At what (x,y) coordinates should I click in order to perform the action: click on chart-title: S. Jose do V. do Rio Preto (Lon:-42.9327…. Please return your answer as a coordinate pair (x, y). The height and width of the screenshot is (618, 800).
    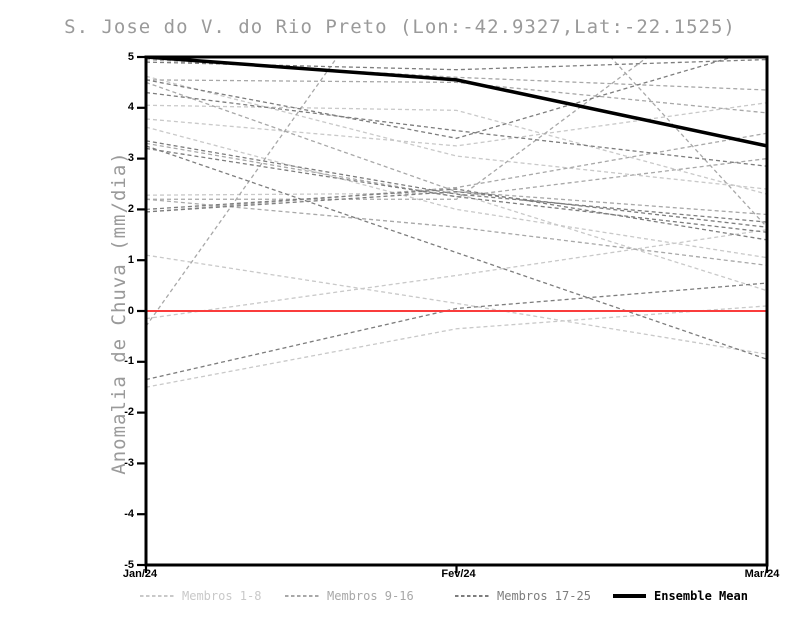
    Looking at the image, I should click on (400, 27).